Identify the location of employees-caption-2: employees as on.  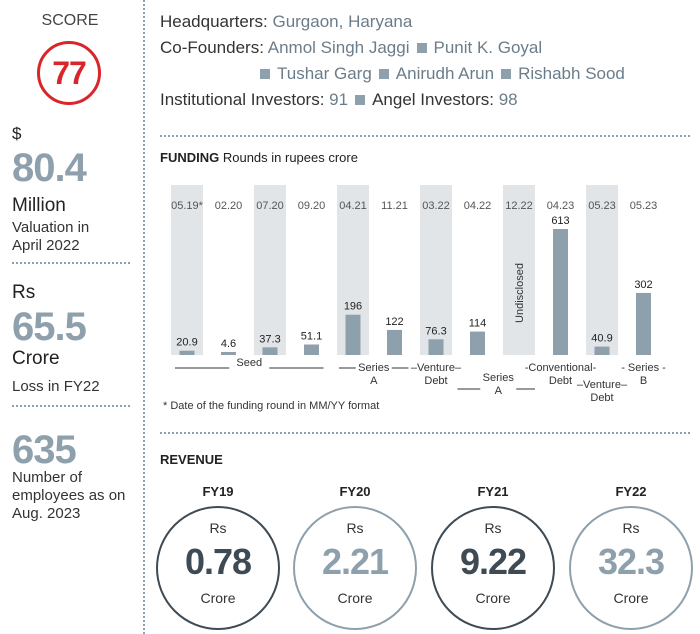
(69, 495).